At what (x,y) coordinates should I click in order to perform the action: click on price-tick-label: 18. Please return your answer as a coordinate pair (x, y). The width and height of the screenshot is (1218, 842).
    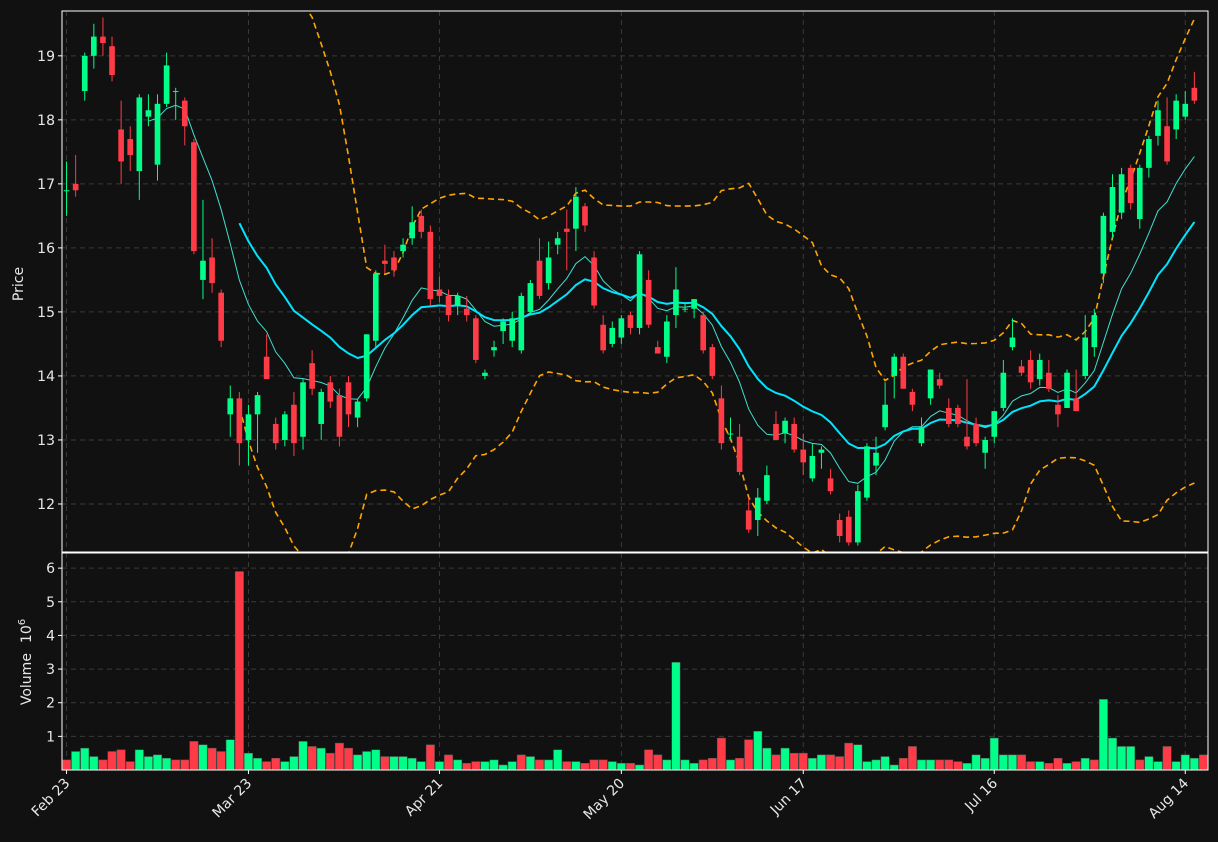
    Looking at the image, I should click on (46, 121).